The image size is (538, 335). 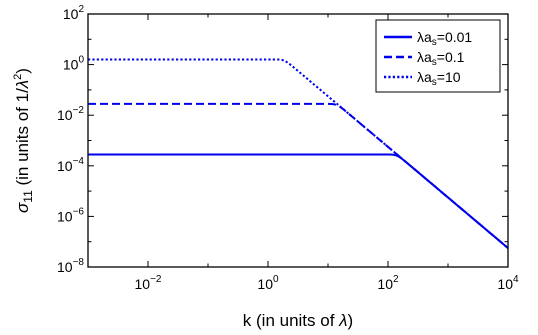 I want to click on y-tick-label: 10⁻⁸, so click(x=70, y=266).